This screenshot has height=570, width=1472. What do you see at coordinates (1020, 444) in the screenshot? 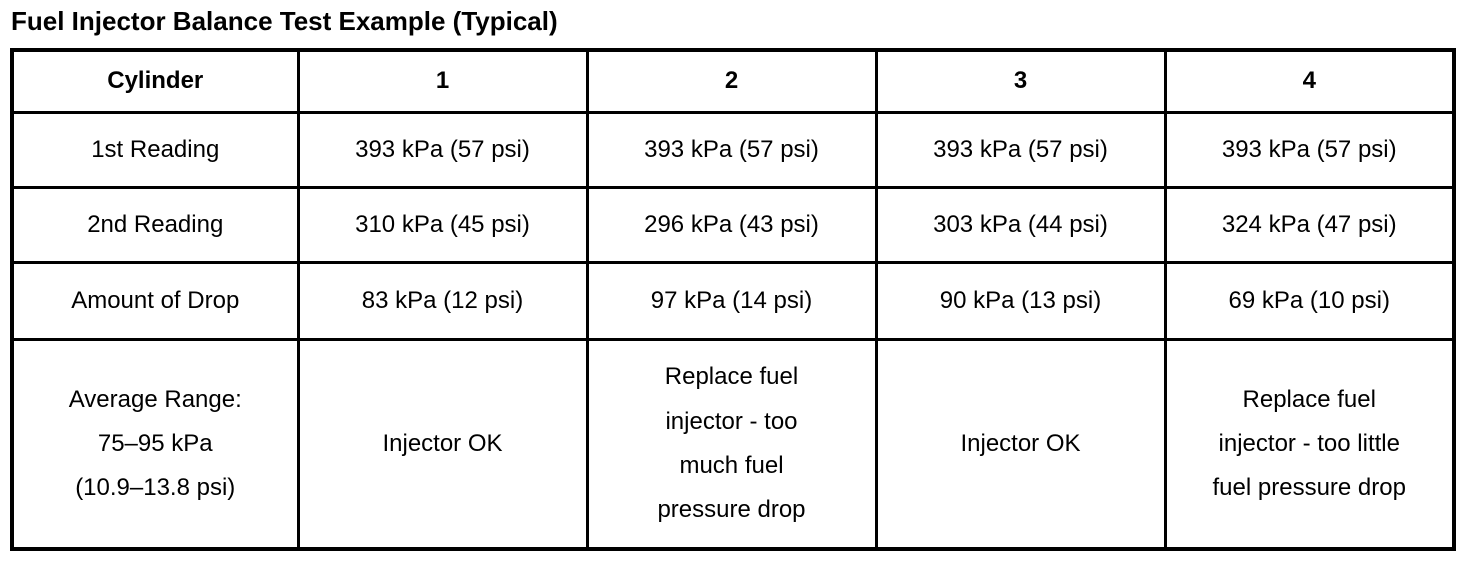
I see `cell-verdict-cyl3: Injector OK` at bounding box center [1020, 444].